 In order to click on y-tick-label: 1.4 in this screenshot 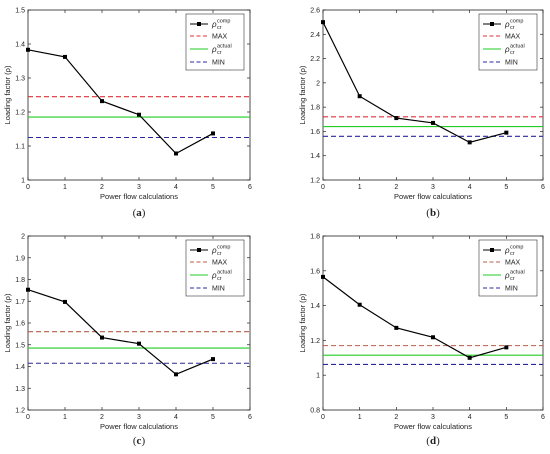, I will do `click(315, 306)`.